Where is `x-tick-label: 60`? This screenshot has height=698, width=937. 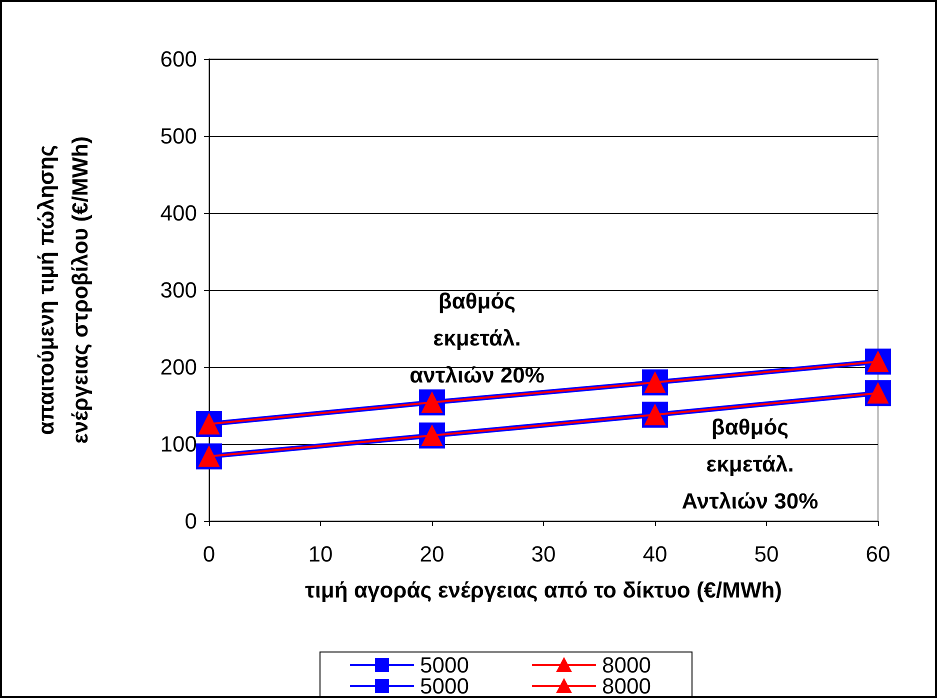 x-tick-label: 60 is located at coordinates (878, 554).